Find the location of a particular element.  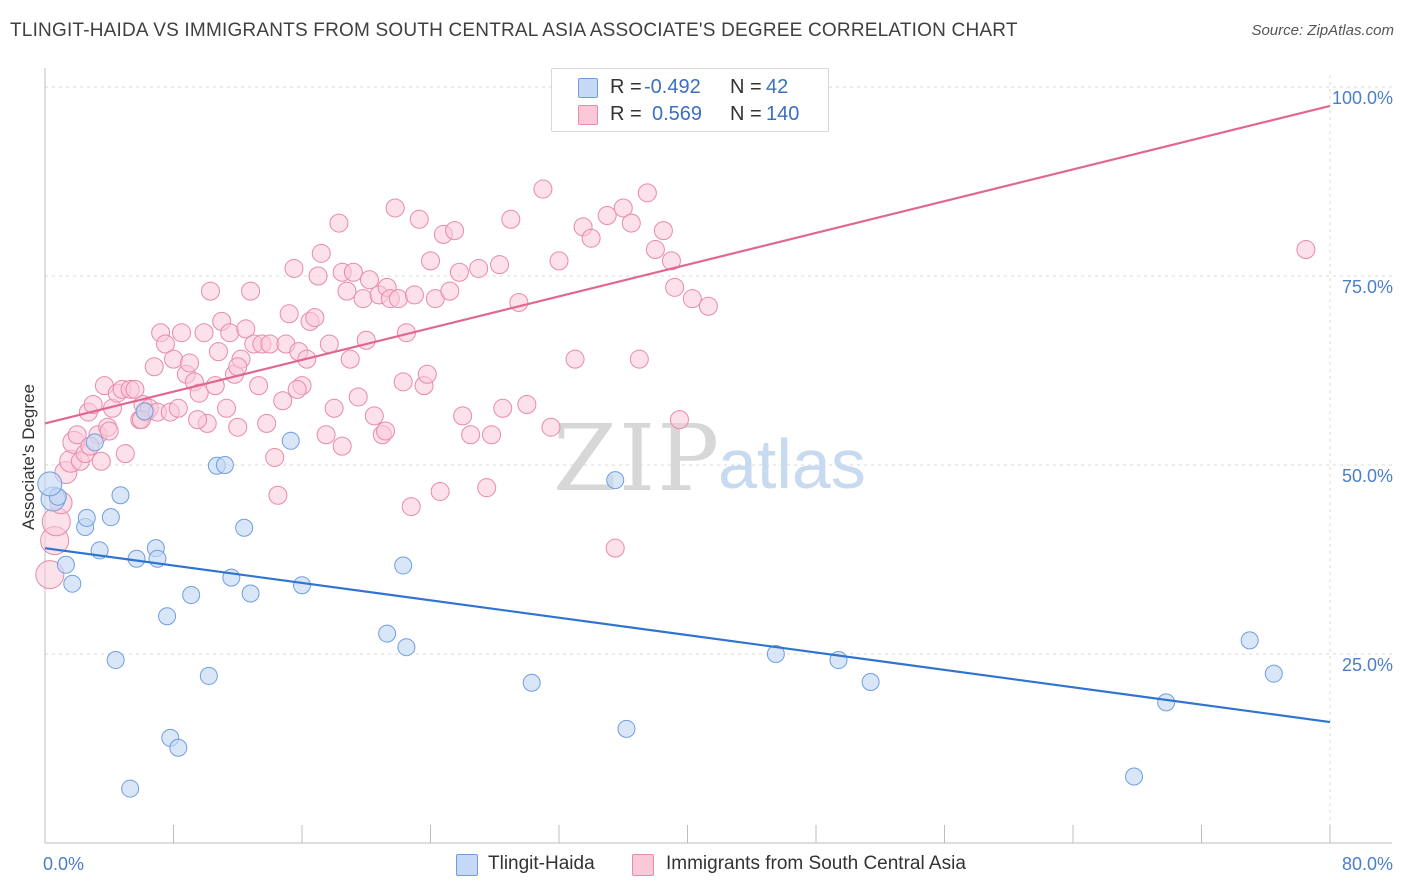

legend-row-immigrants: R = 0.569 N = 140 is located at coordinates (690, 114).